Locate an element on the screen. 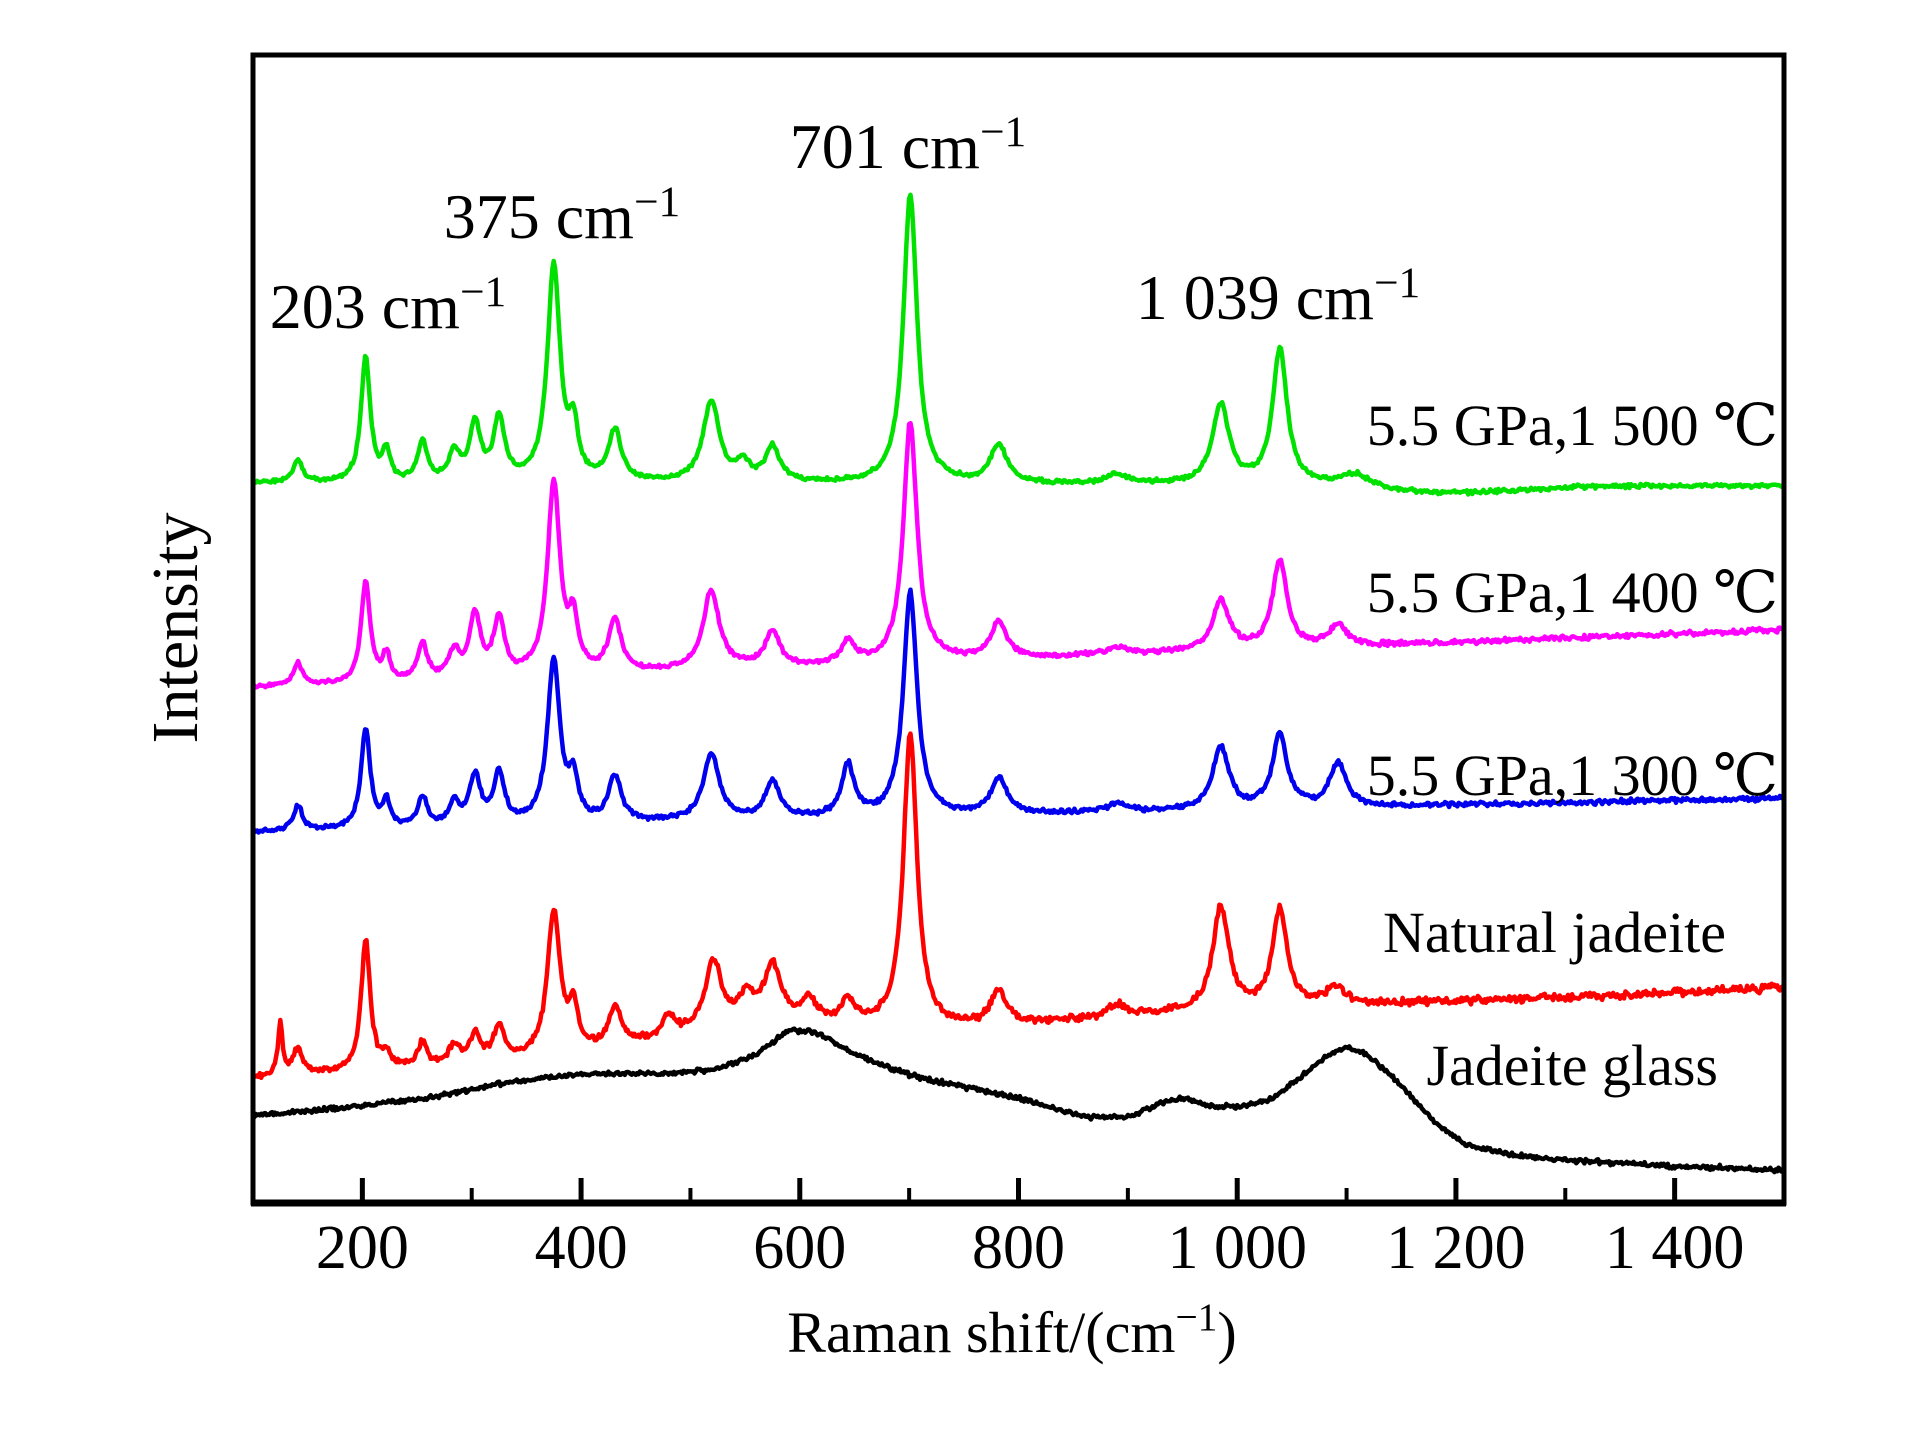 The image size is (1923, 1429). spectrum-jadeite-glass is located at coordinates (1018, 1100).